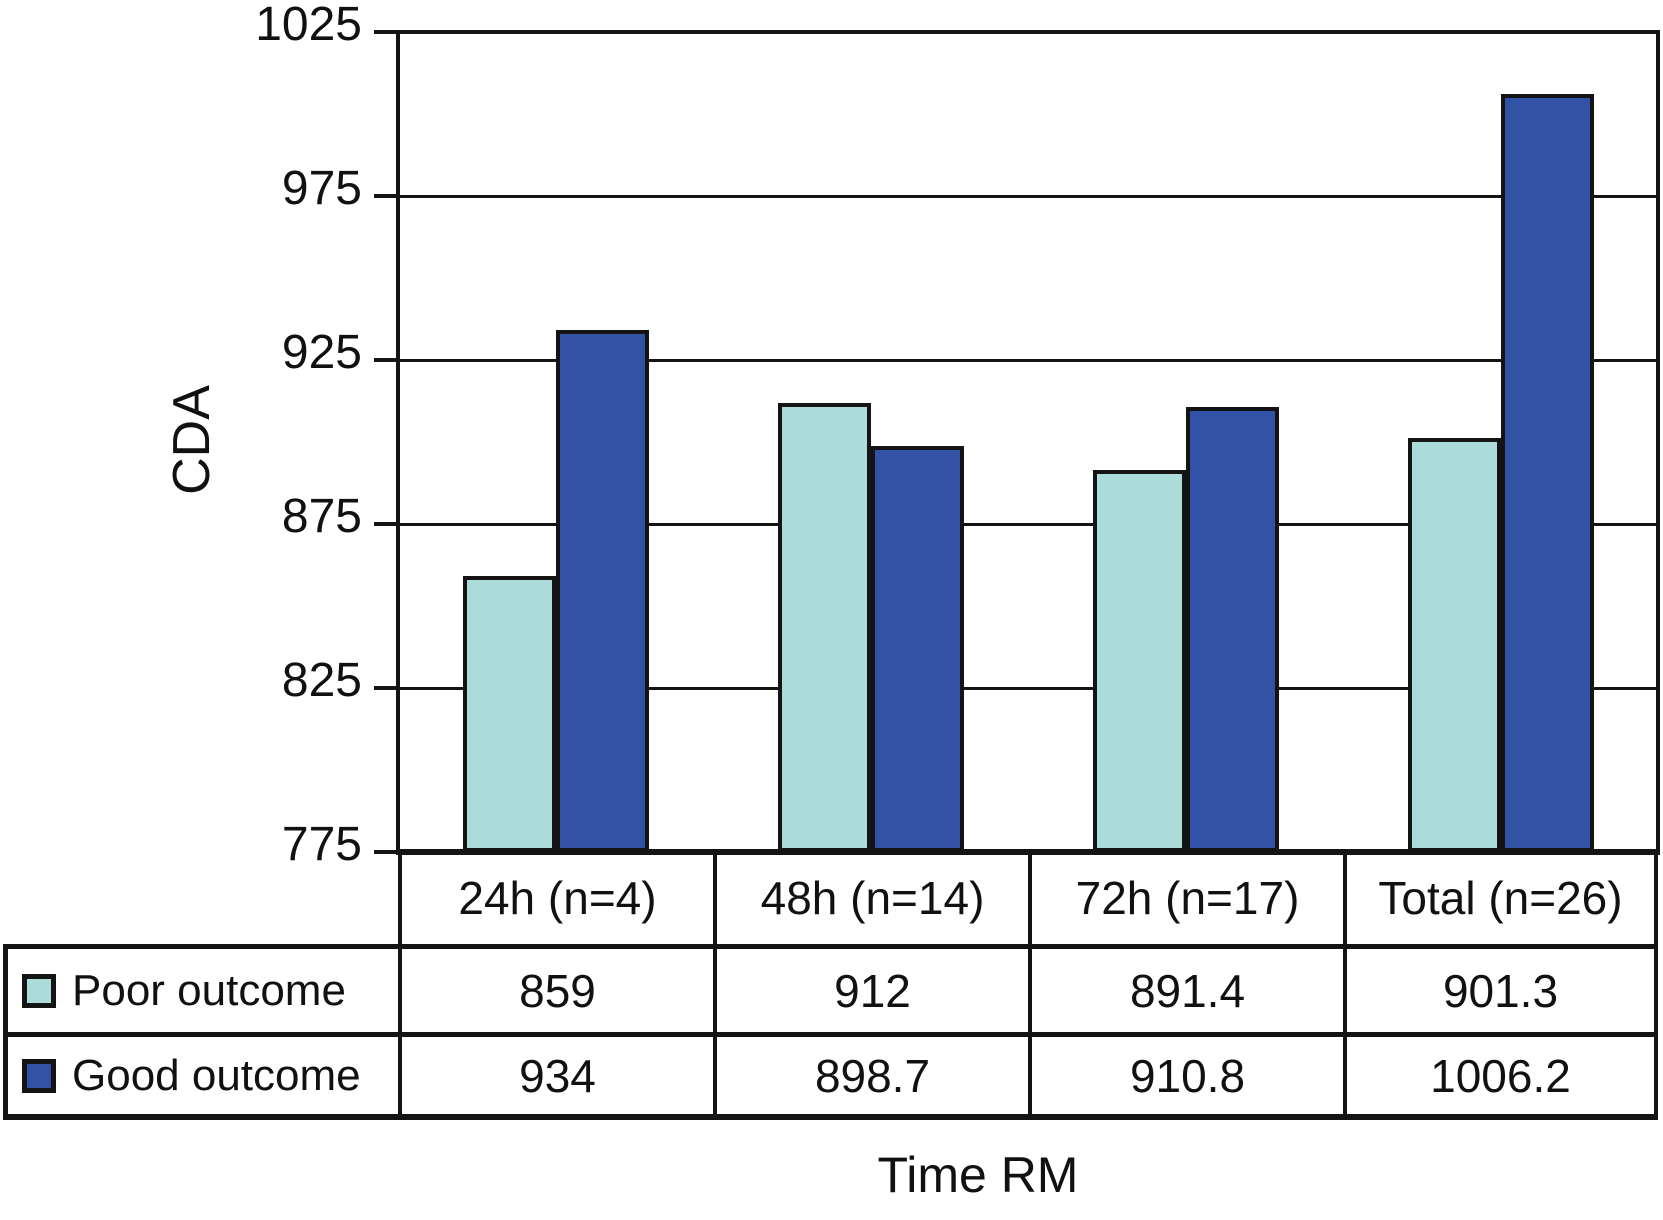 This screenshot has height=1220, width=1663. What do you see at coordinates (555, 898) in the screenshot?
I see `table-header-cell: 24h (n=4)` at bounding box center [555, 898].